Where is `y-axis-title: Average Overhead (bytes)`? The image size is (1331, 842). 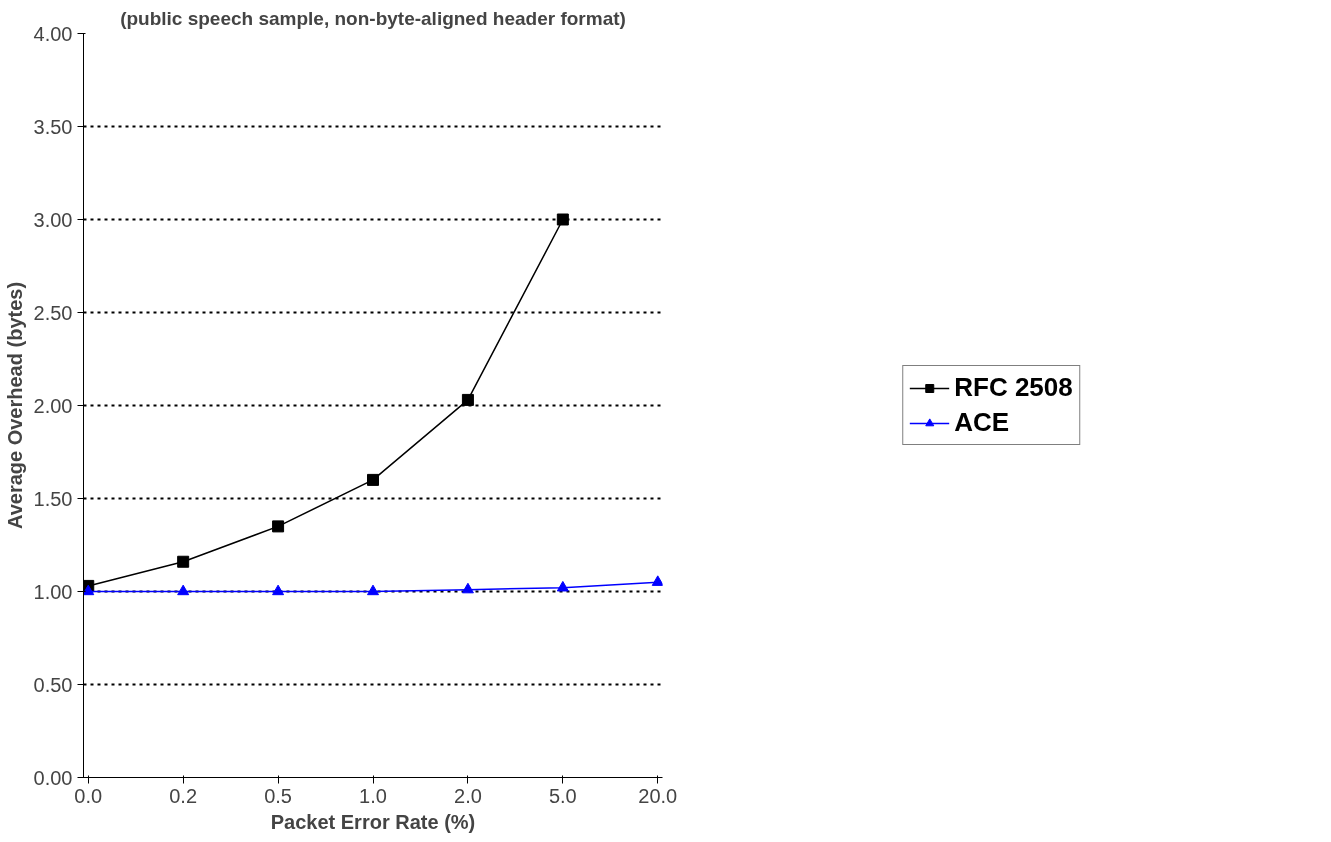
y-axis-title: Average Overhead (bytes) is located at coordinates (14, 405).